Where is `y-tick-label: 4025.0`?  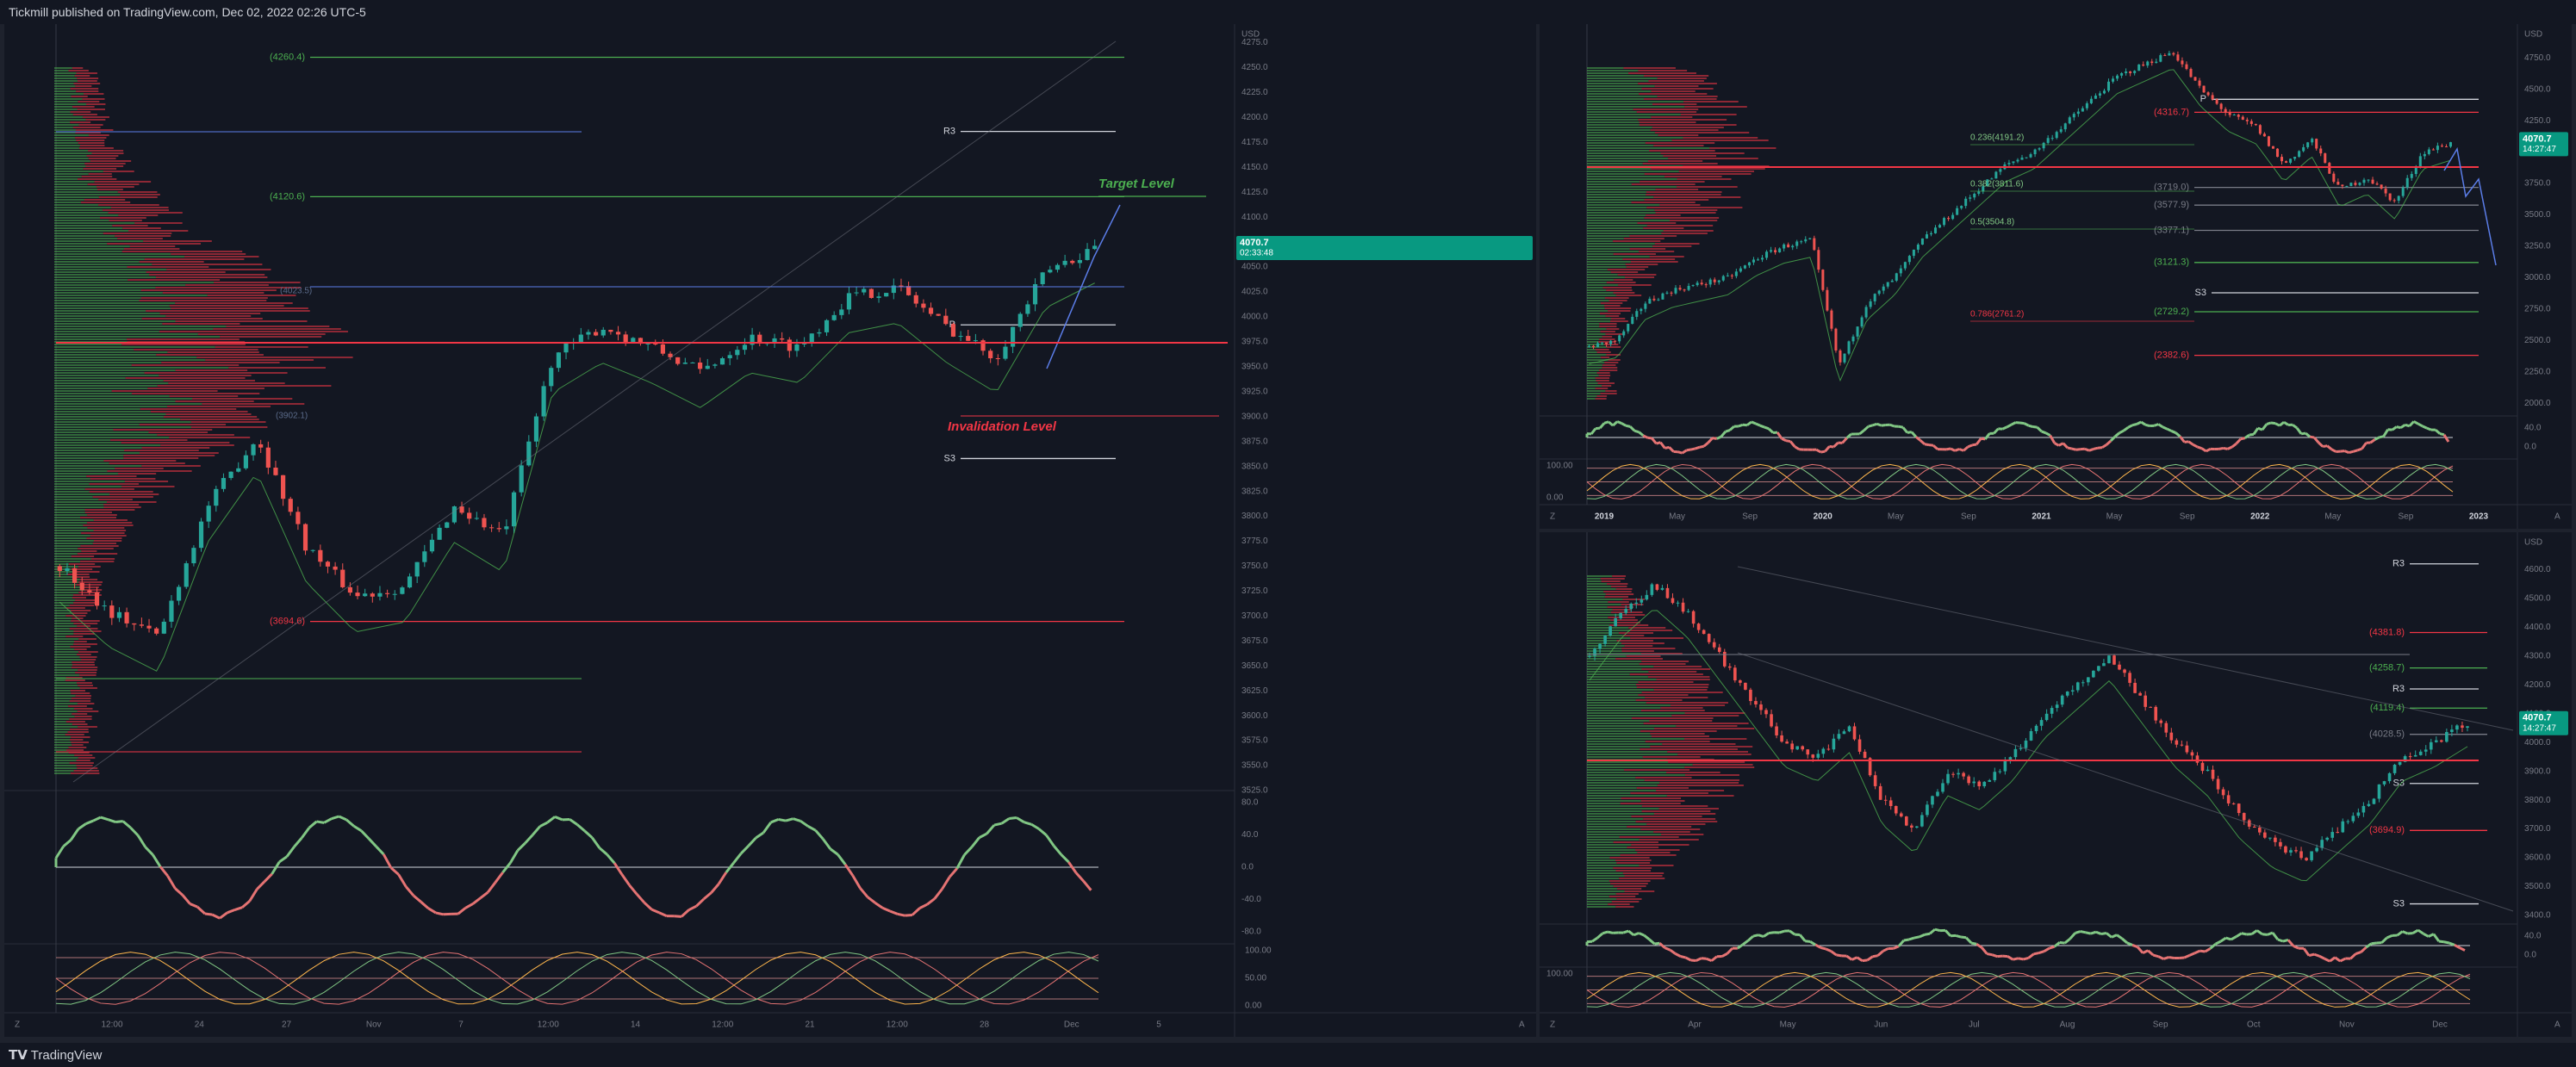 y-tick-label: 4025.0 is located at coordinates (1255, 292).